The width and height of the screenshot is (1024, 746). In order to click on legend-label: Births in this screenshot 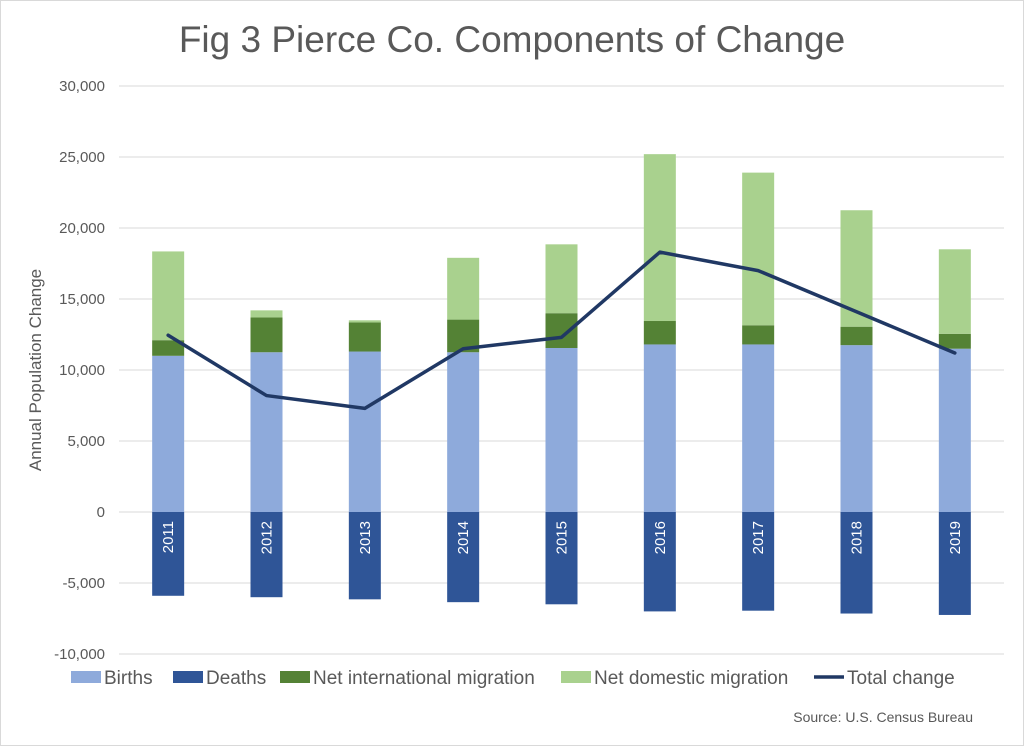, I will do `click(128, 678)`.